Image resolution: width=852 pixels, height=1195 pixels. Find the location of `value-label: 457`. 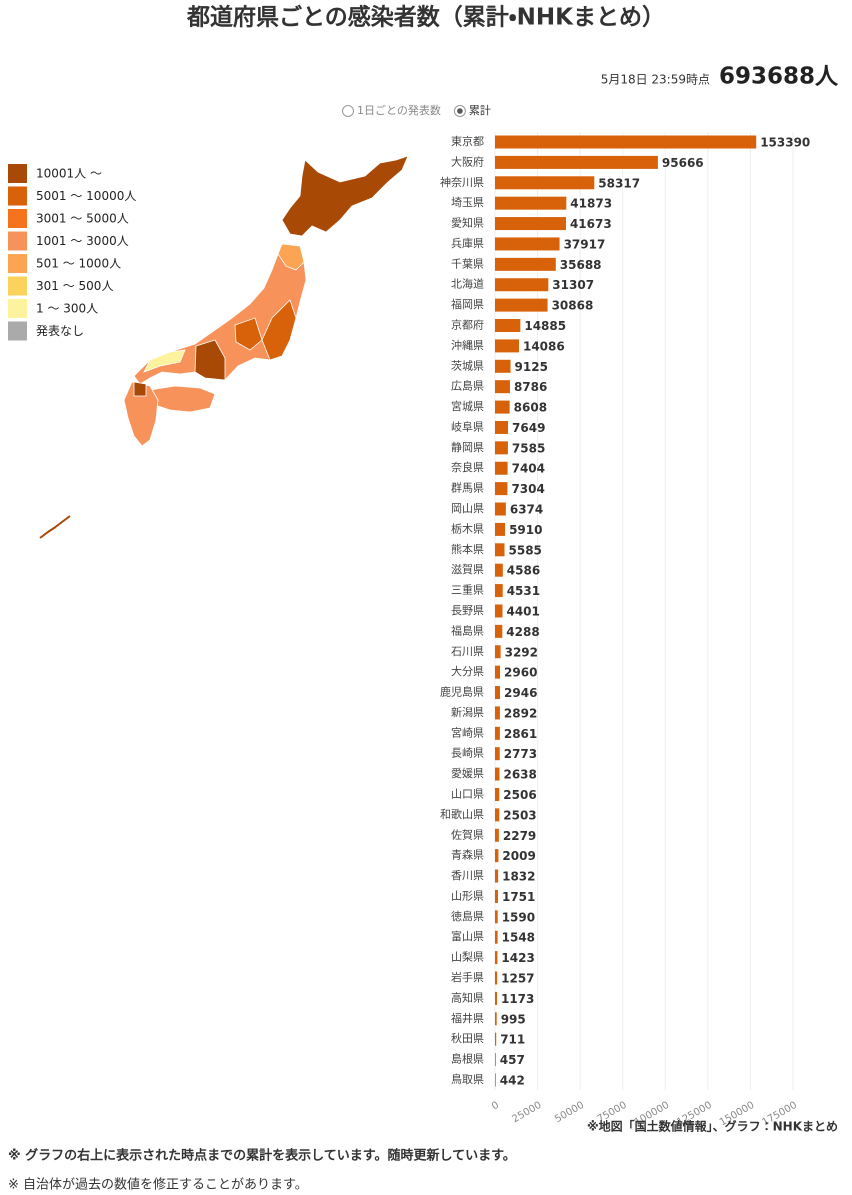

value-label: 457 is located at coordinates (512, 1060).